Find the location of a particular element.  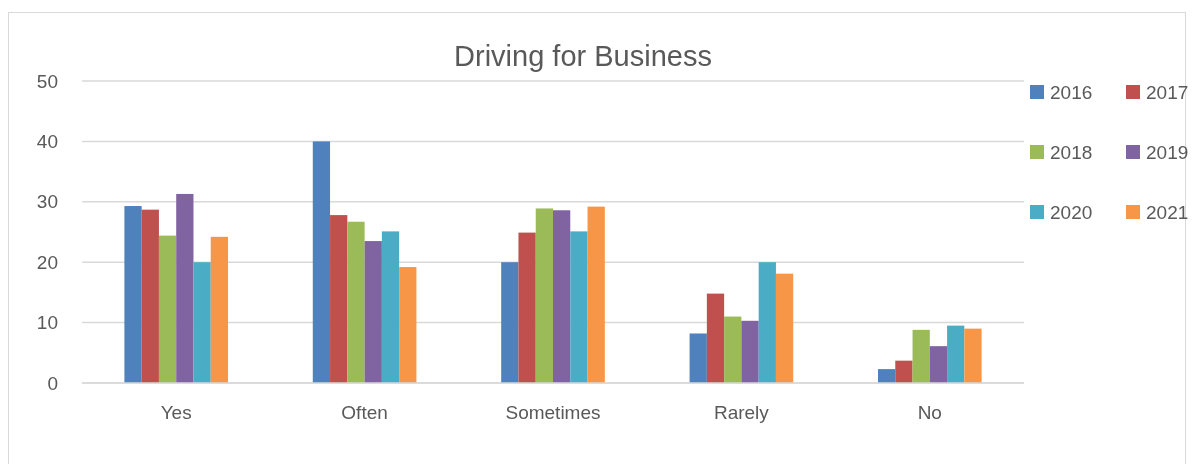

y-tick-label: 30 is located at coordinates (47, 202).